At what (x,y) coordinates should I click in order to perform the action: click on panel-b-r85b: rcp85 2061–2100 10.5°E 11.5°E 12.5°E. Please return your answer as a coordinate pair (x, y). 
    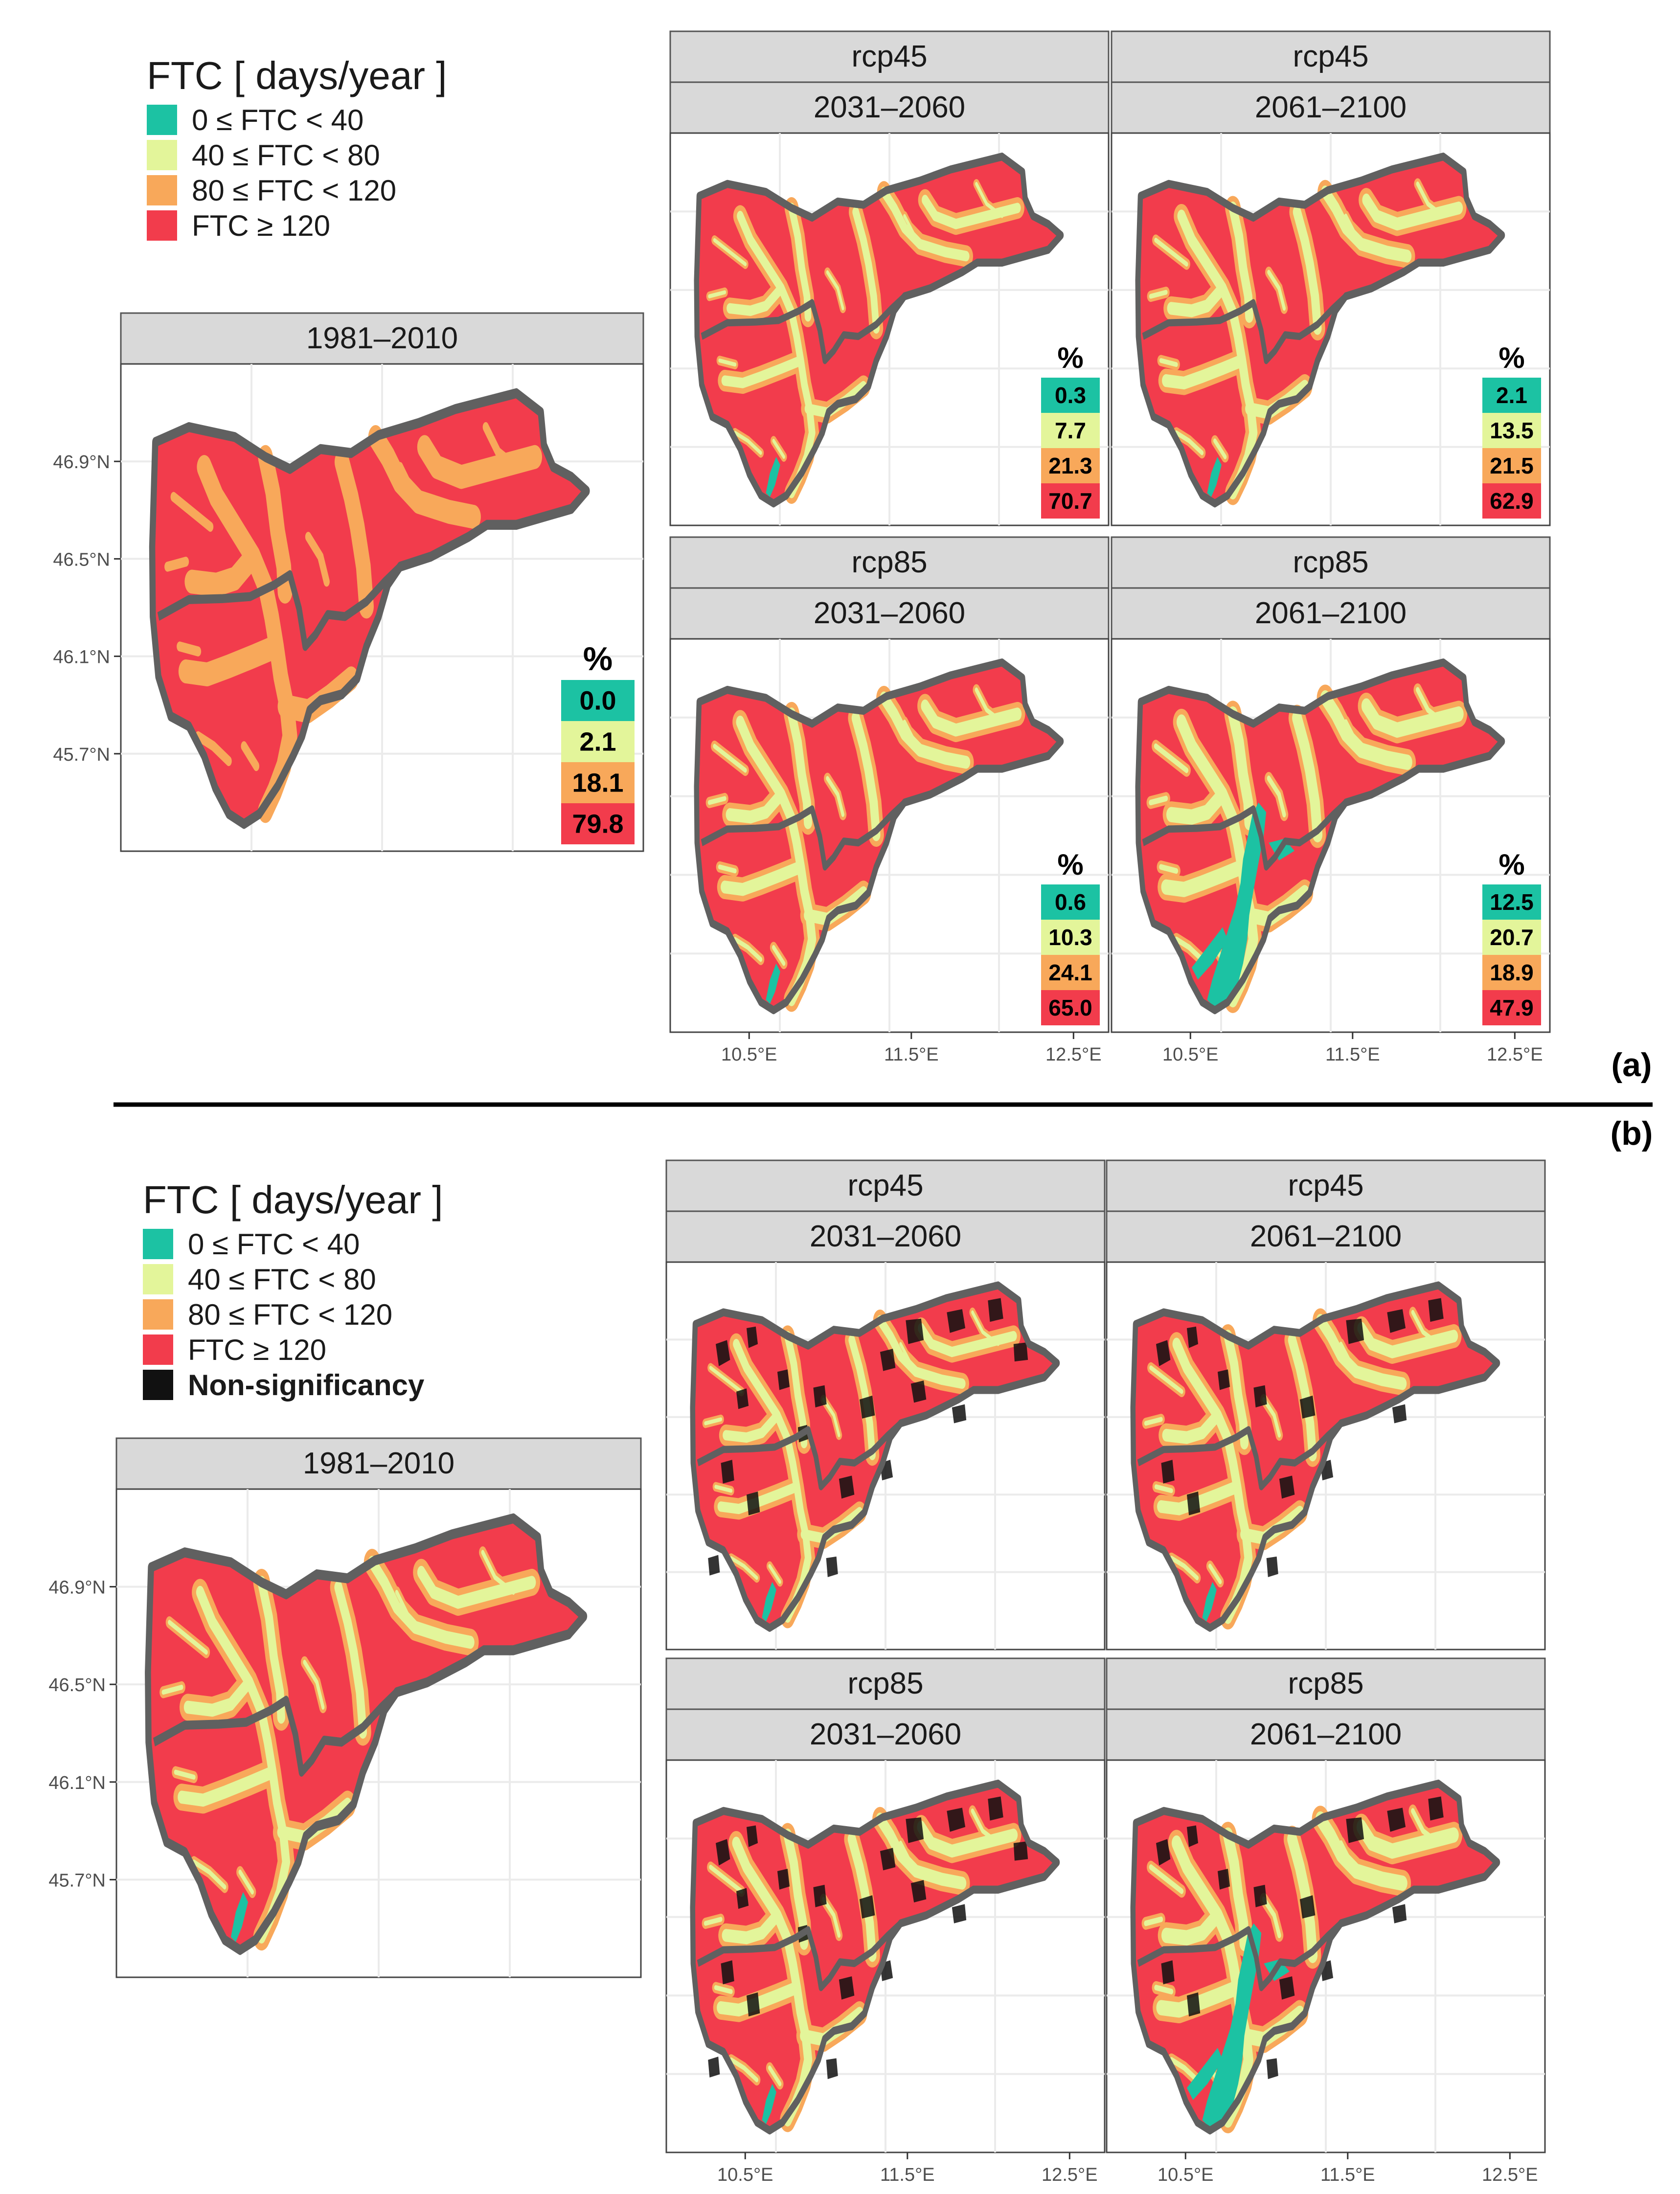
    Looking at the image, I should click on (1326, 1921).